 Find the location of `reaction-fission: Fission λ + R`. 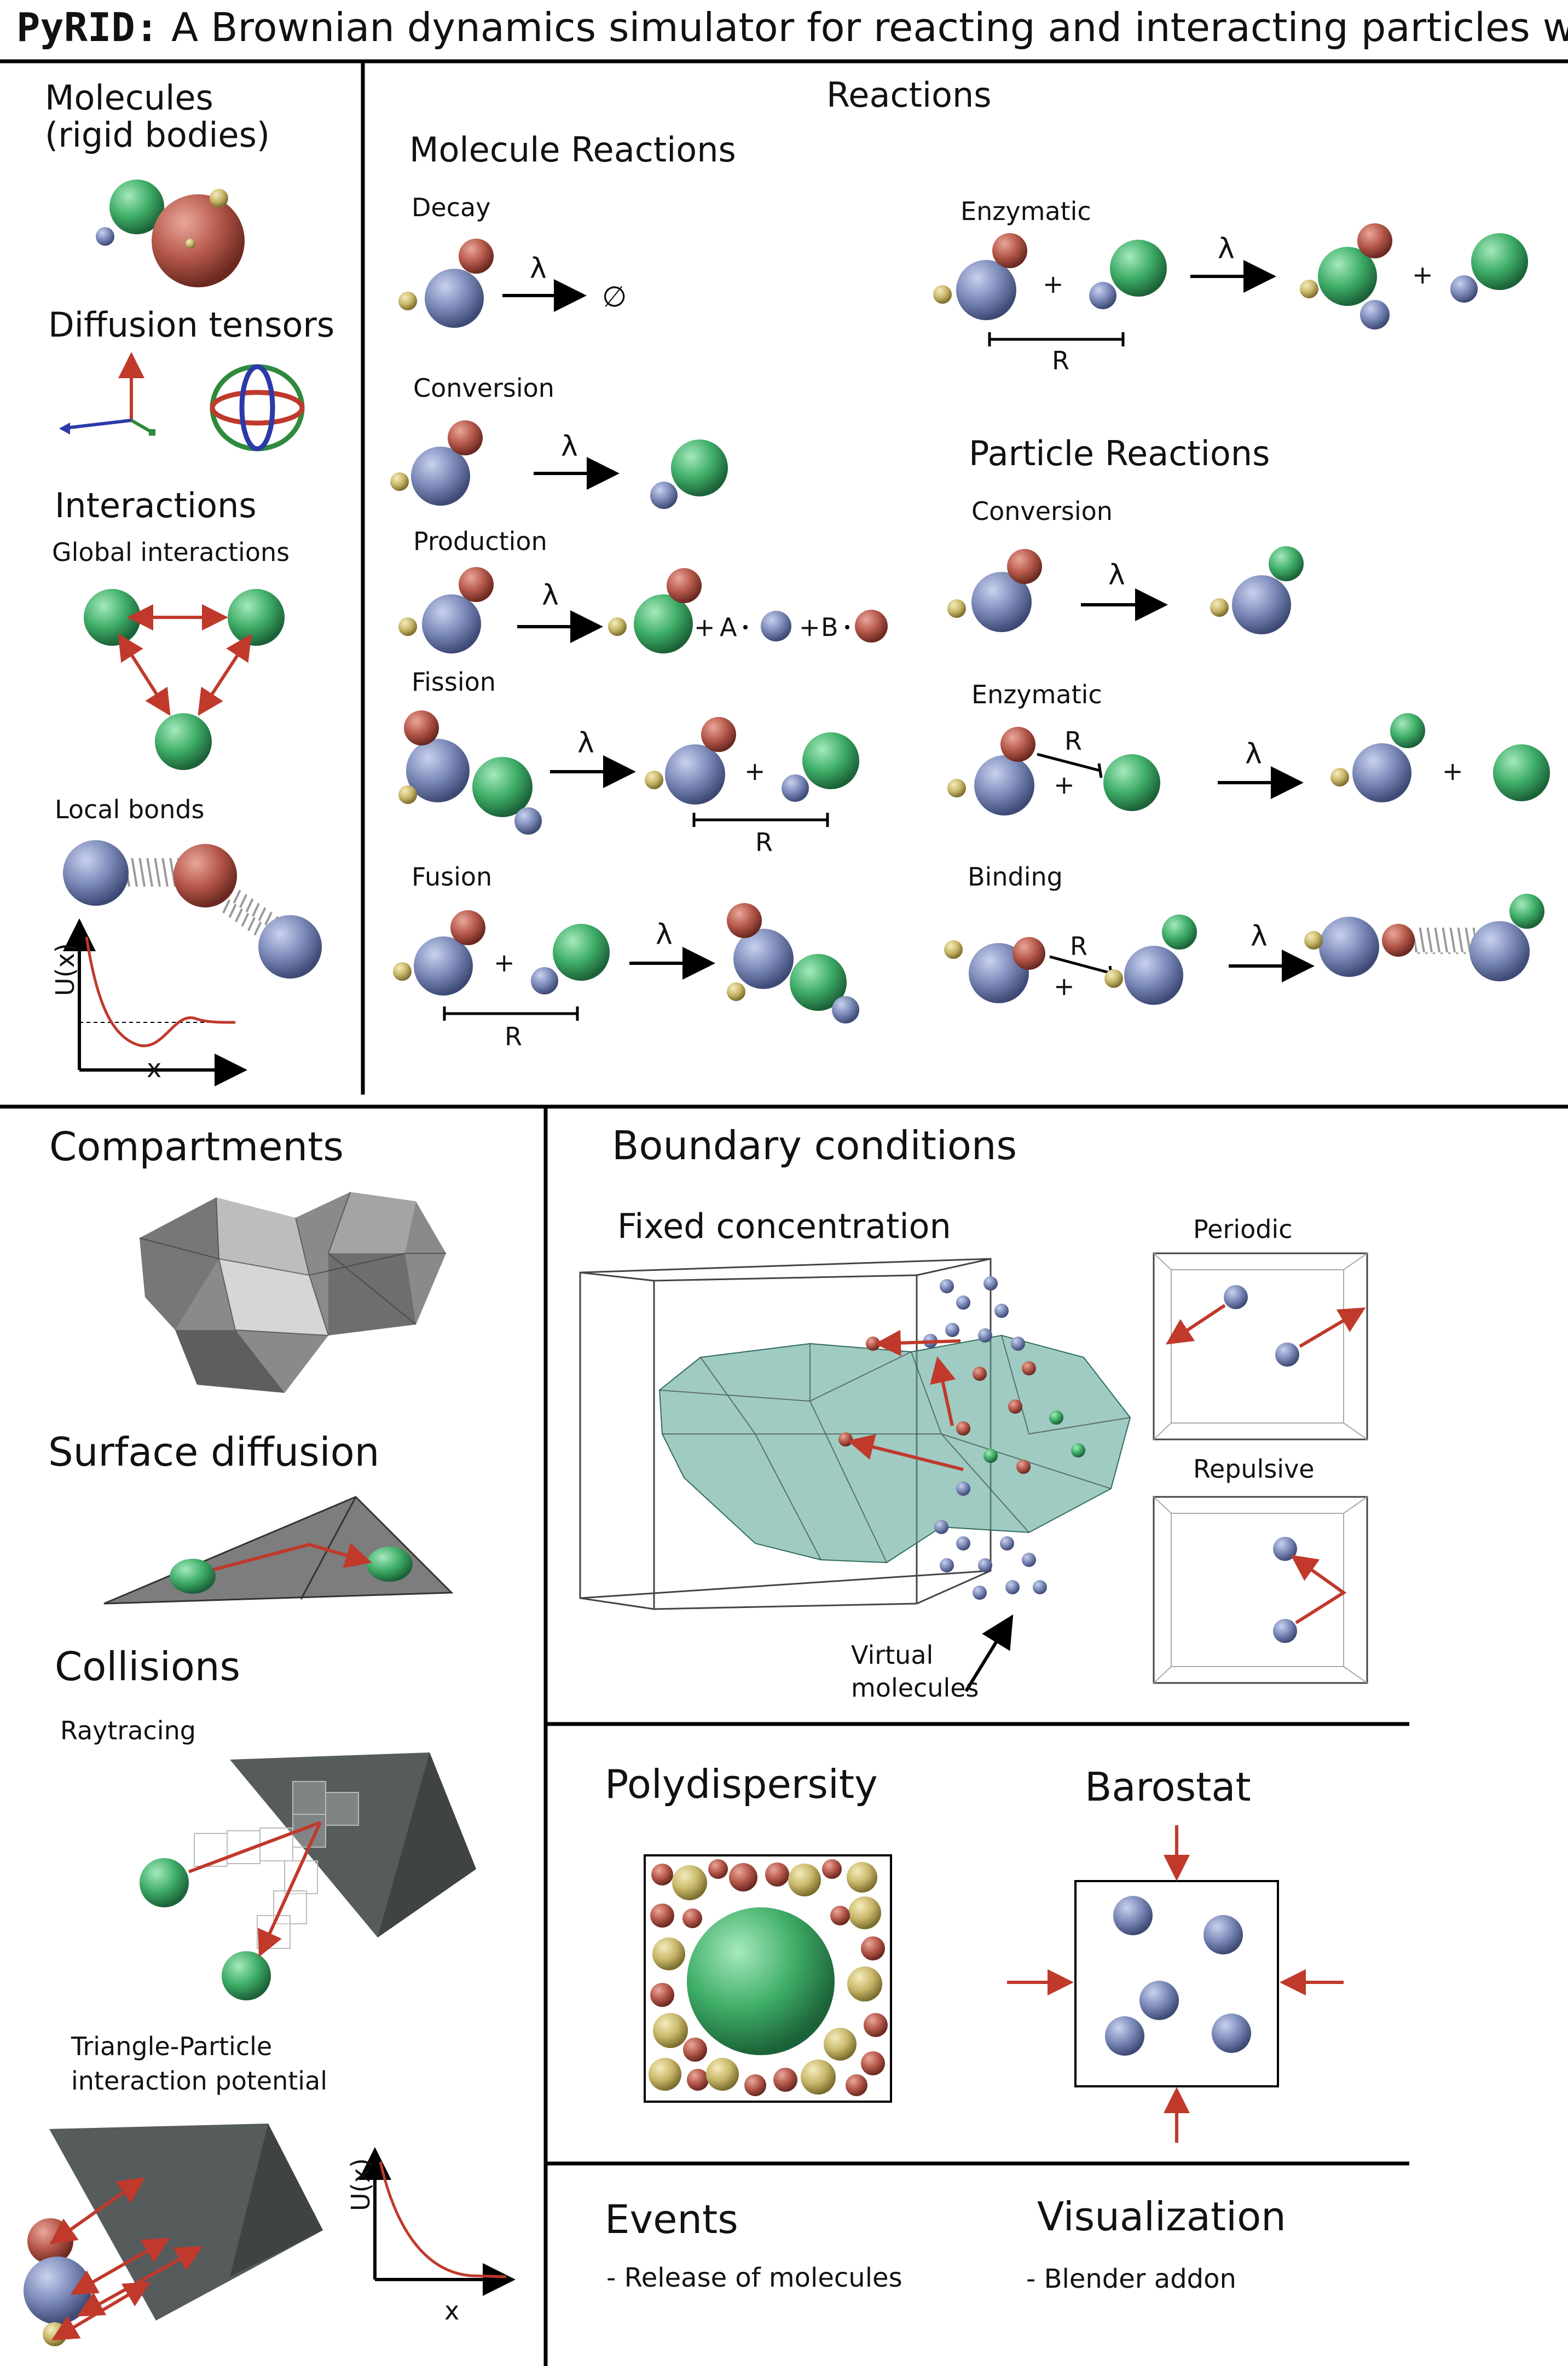

reaction-fission: Fission λ + R is located at coordinates (628, 762).